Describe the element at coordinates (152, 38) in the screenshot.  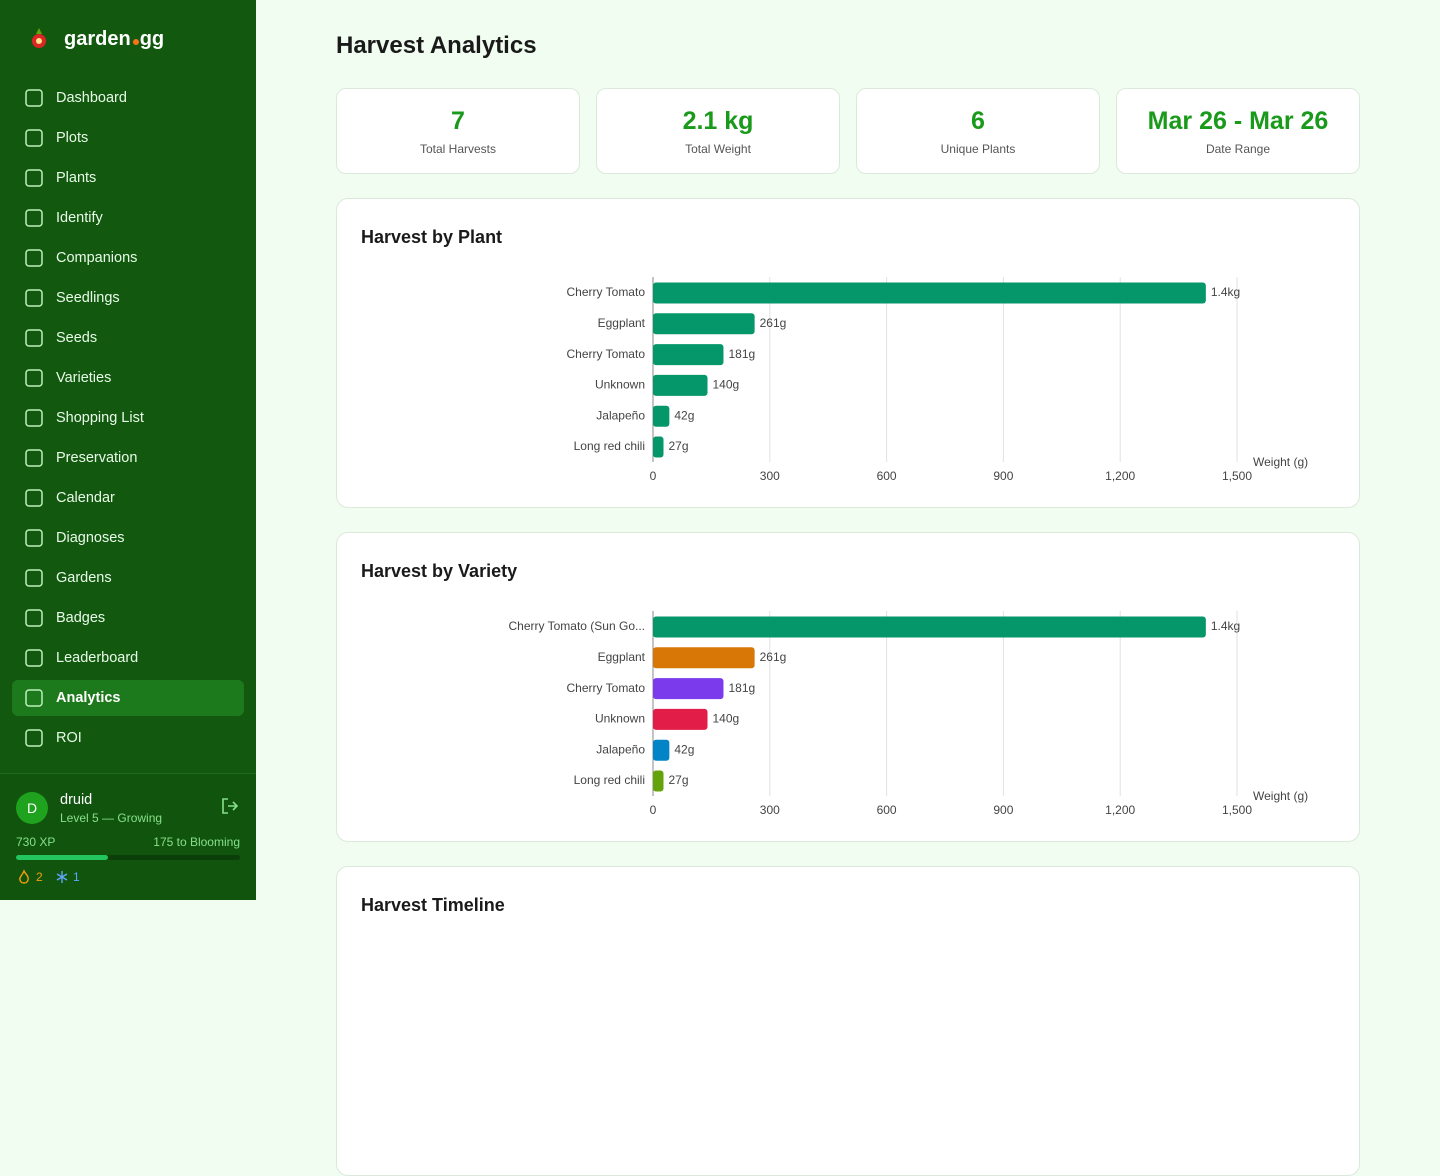
I see `brand-right: gg` at that location.